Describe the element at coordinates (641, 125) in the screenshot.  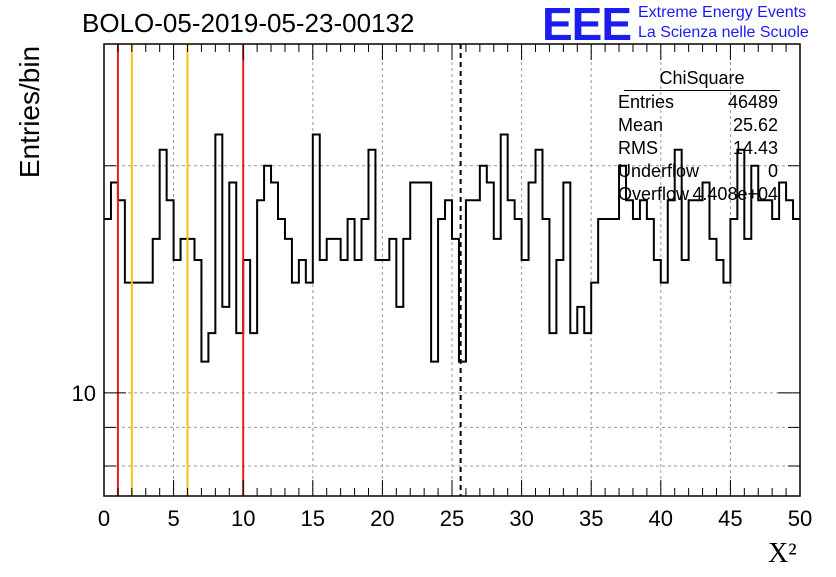
I see `stats-key: Mean` at that location.